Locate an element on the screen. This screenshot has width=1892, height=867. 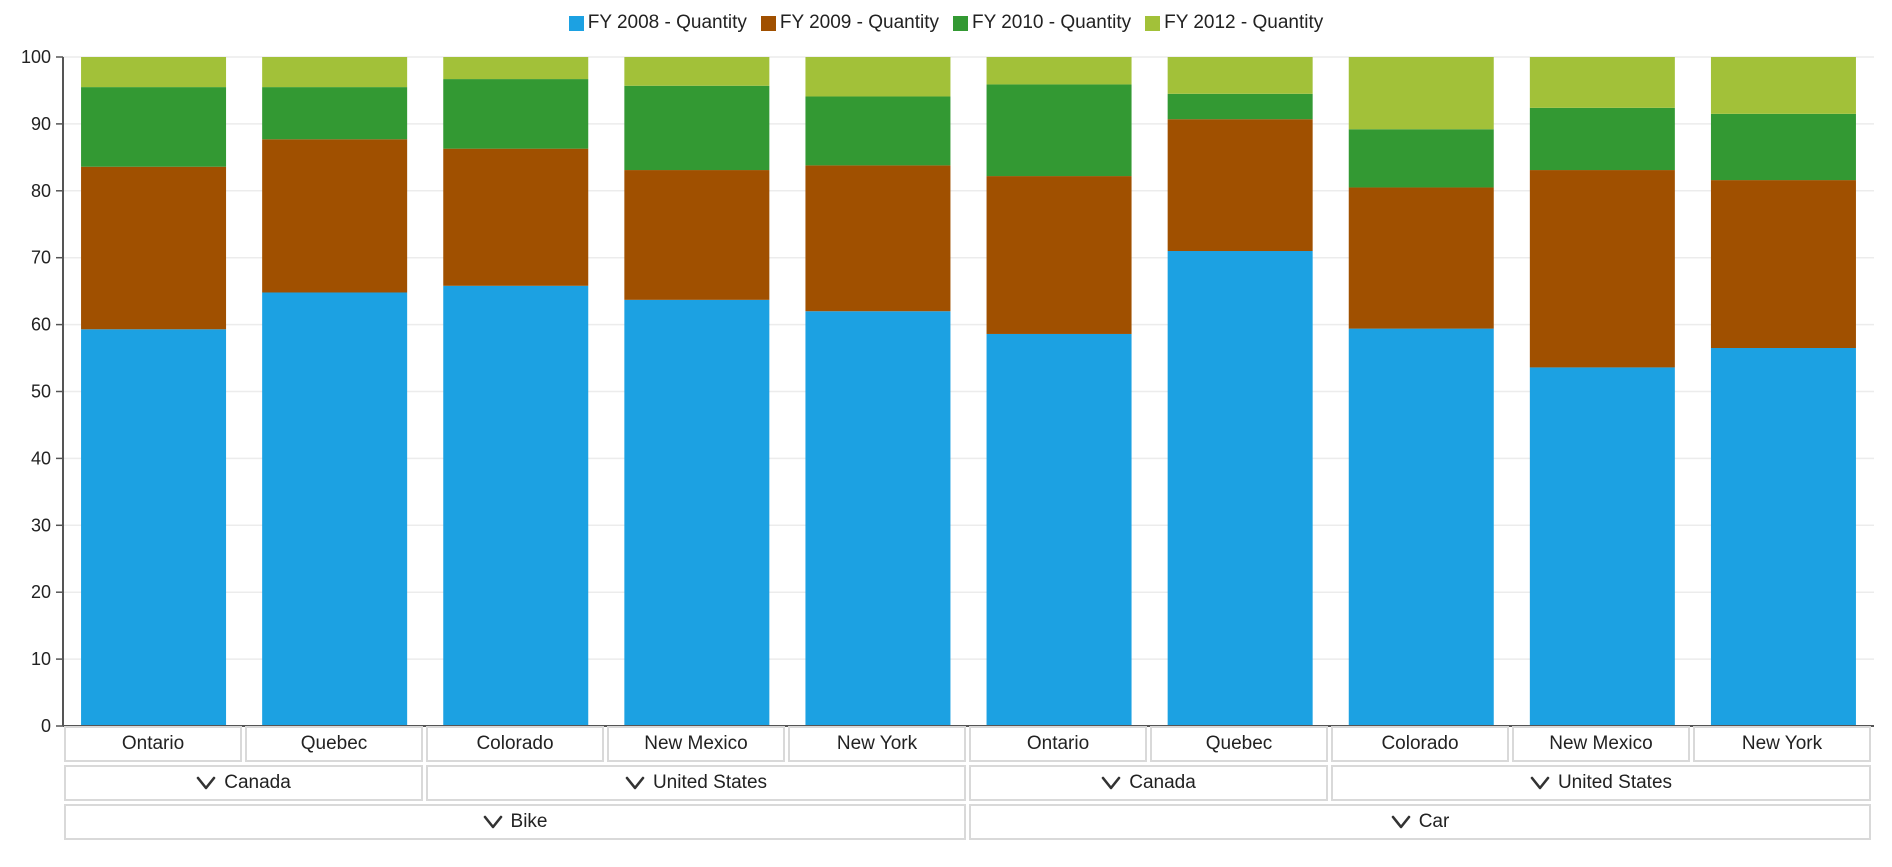
y-tick-label: 40 is located at coordinates (41, 458).